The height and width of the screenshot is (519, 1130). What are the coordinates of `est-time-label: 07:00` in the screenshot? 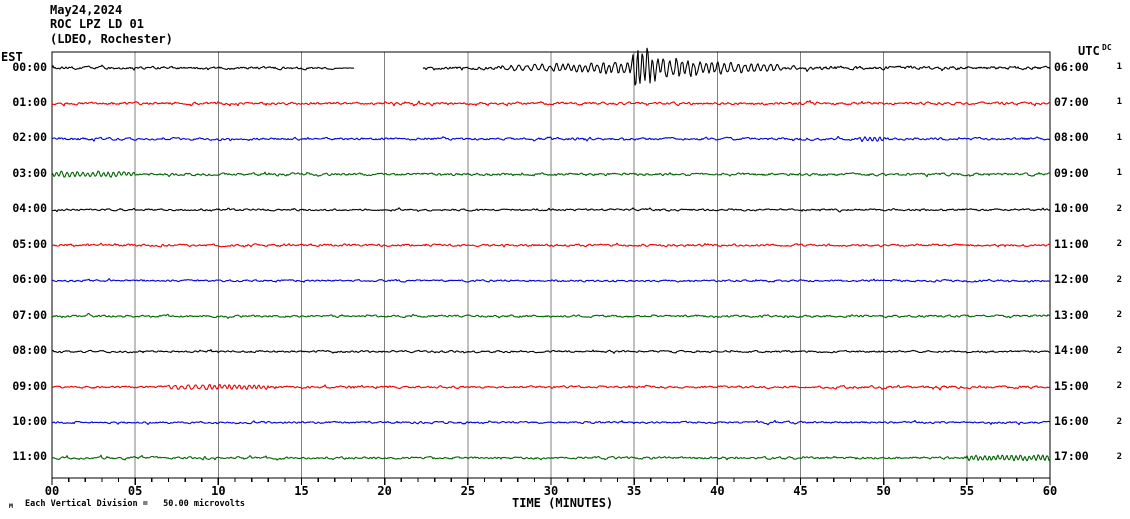 It's located at (29, 314).